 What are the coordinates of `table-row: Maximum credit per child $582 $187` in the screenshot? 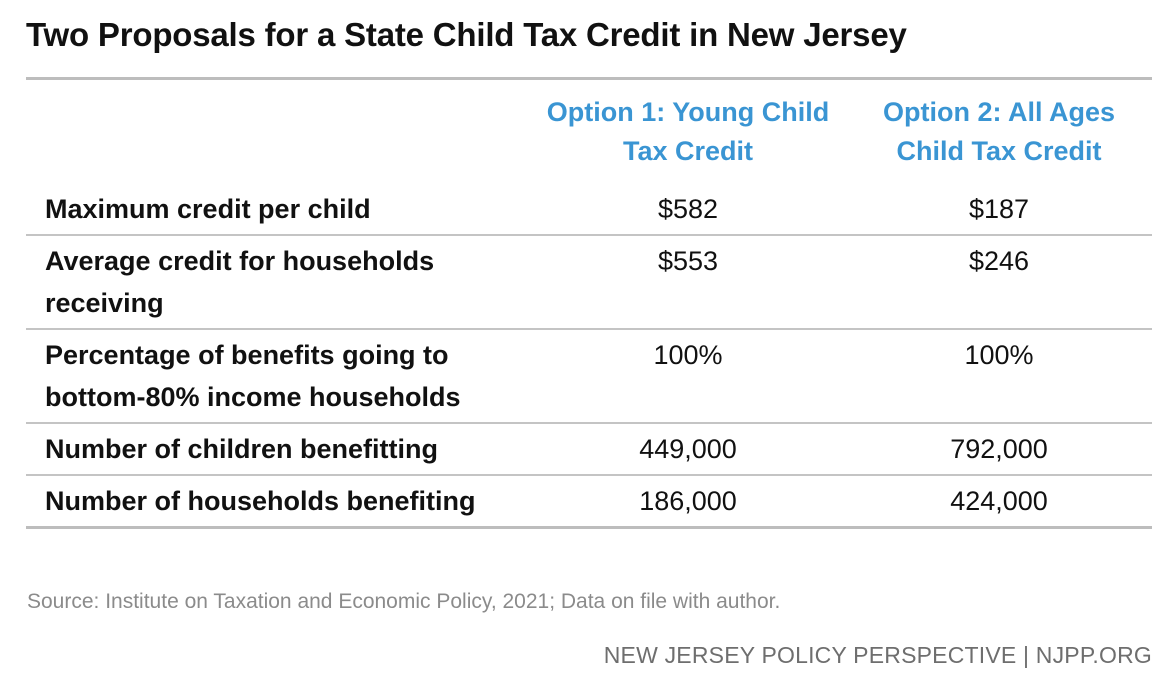 It's located at (589, 210).